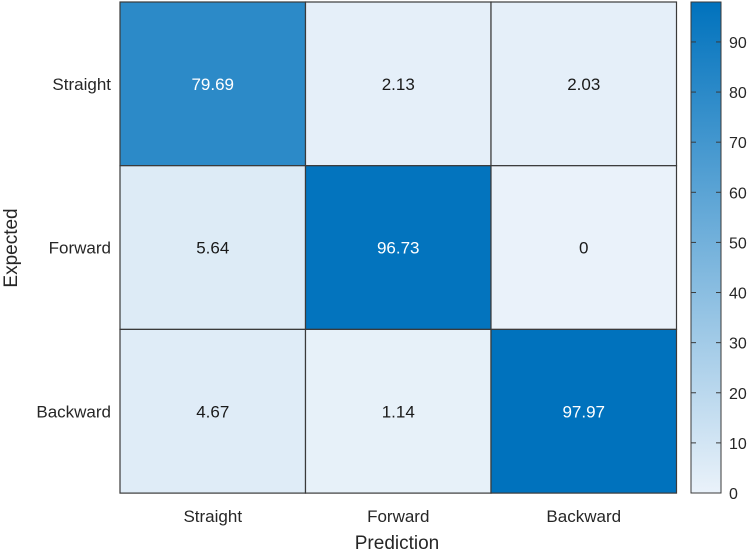  What do you see at coordinates (73, 411) in the screenshot?
I see `y-tick-label: Backward` at bounding box center [73, 411].